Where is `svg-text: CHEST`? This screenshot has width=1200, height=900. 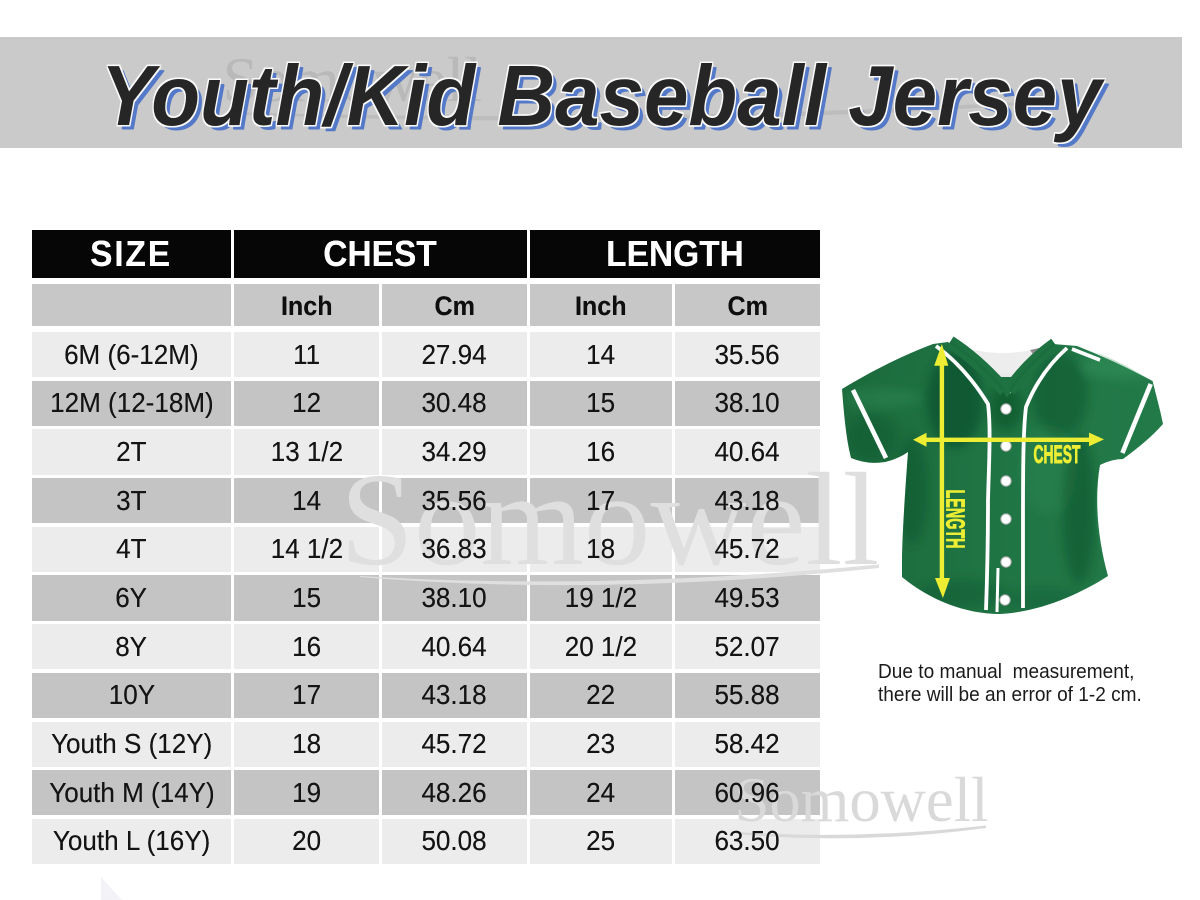
svg-text: CHEST is located at coordinates (1057, 455).